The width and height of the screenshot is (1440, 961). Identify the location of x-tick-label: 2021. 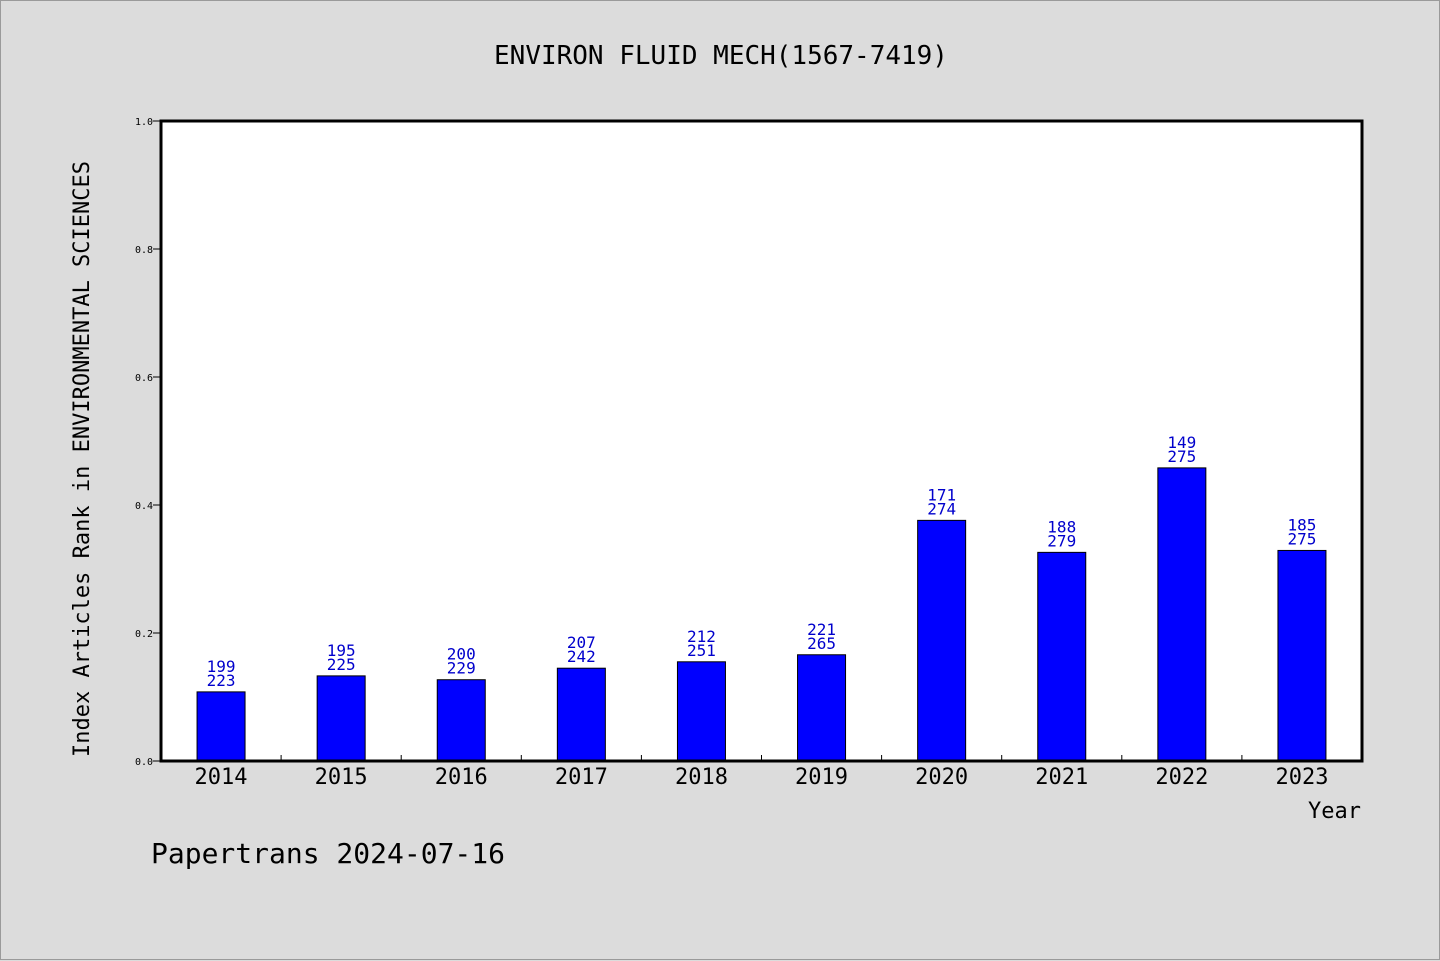
(1061, 777).